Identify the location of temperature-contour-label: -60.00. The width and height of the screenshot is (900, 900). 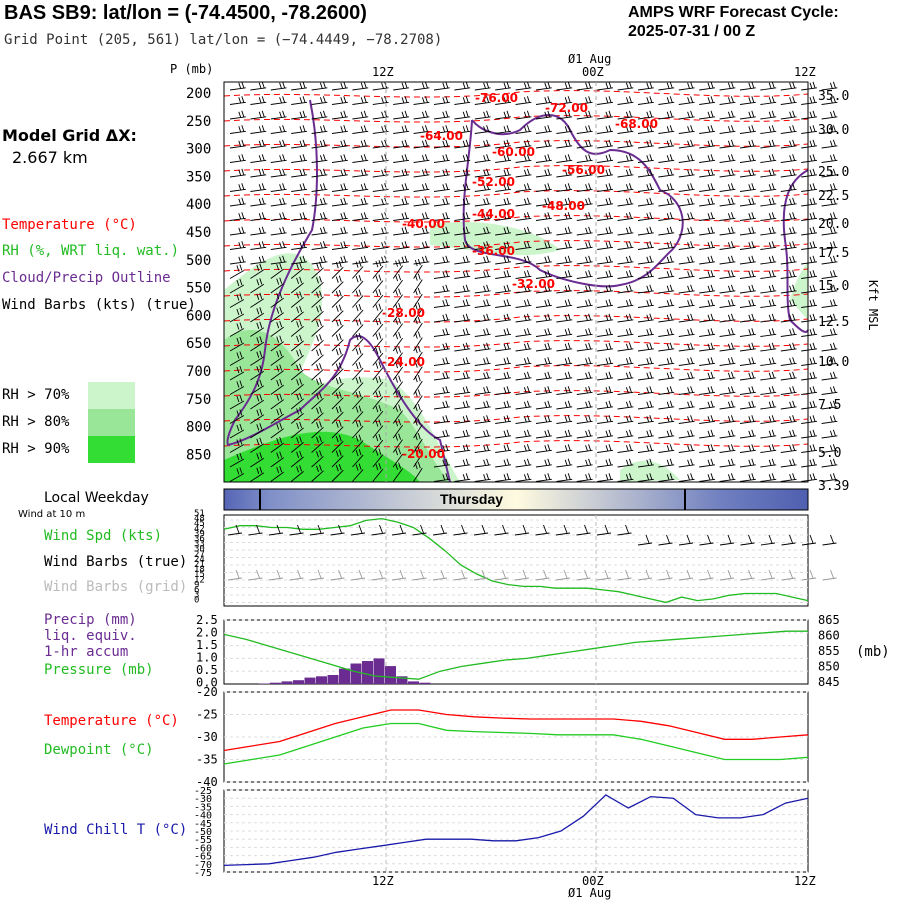
(513, 152).